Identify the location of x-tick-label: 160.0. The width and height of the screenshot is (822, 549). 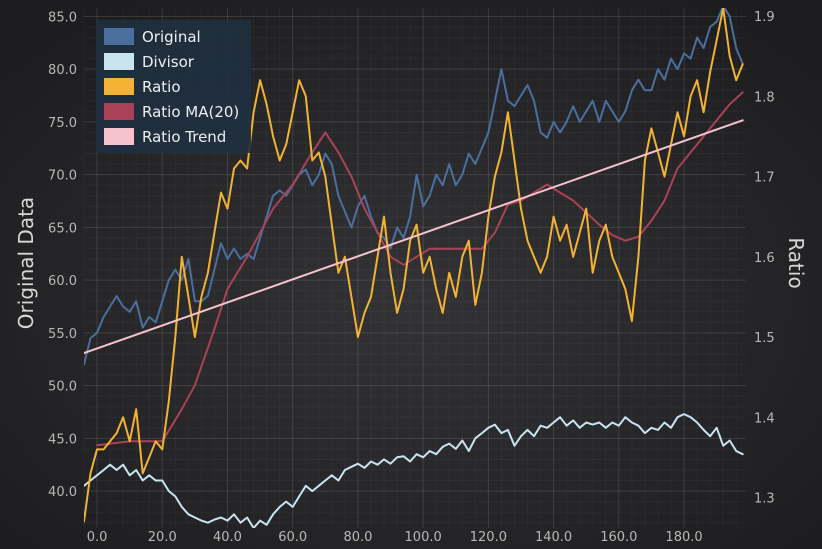
(618, 537).